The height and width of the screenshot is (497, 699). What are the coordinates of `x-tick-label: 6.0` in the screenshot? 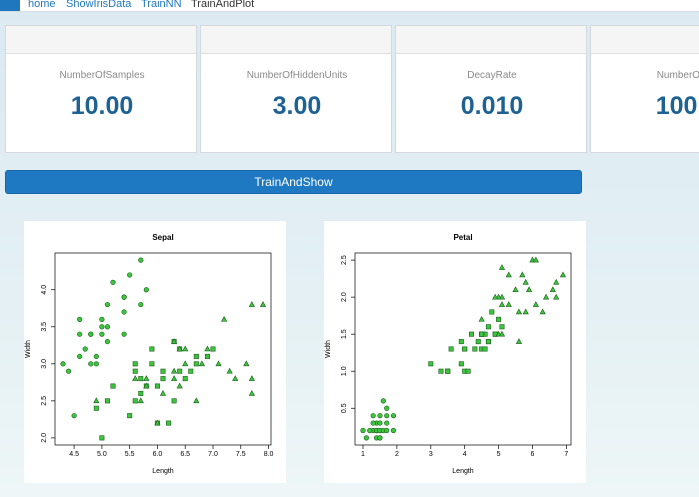 It's located at (158, 454).